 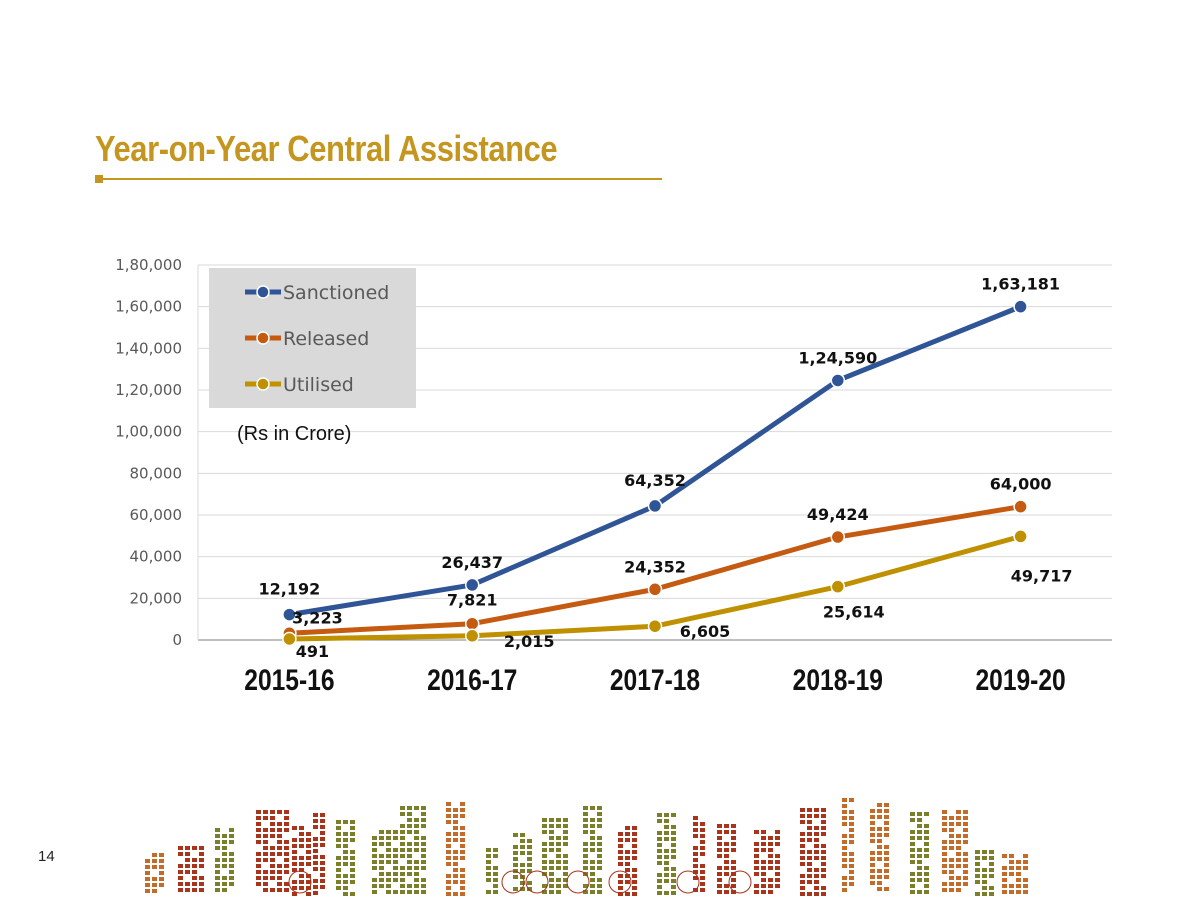 What do you see at coordinates (156, 598) in the screenshot?
I see `y-tick-label: 20,000` at bounding box center [156, 598].